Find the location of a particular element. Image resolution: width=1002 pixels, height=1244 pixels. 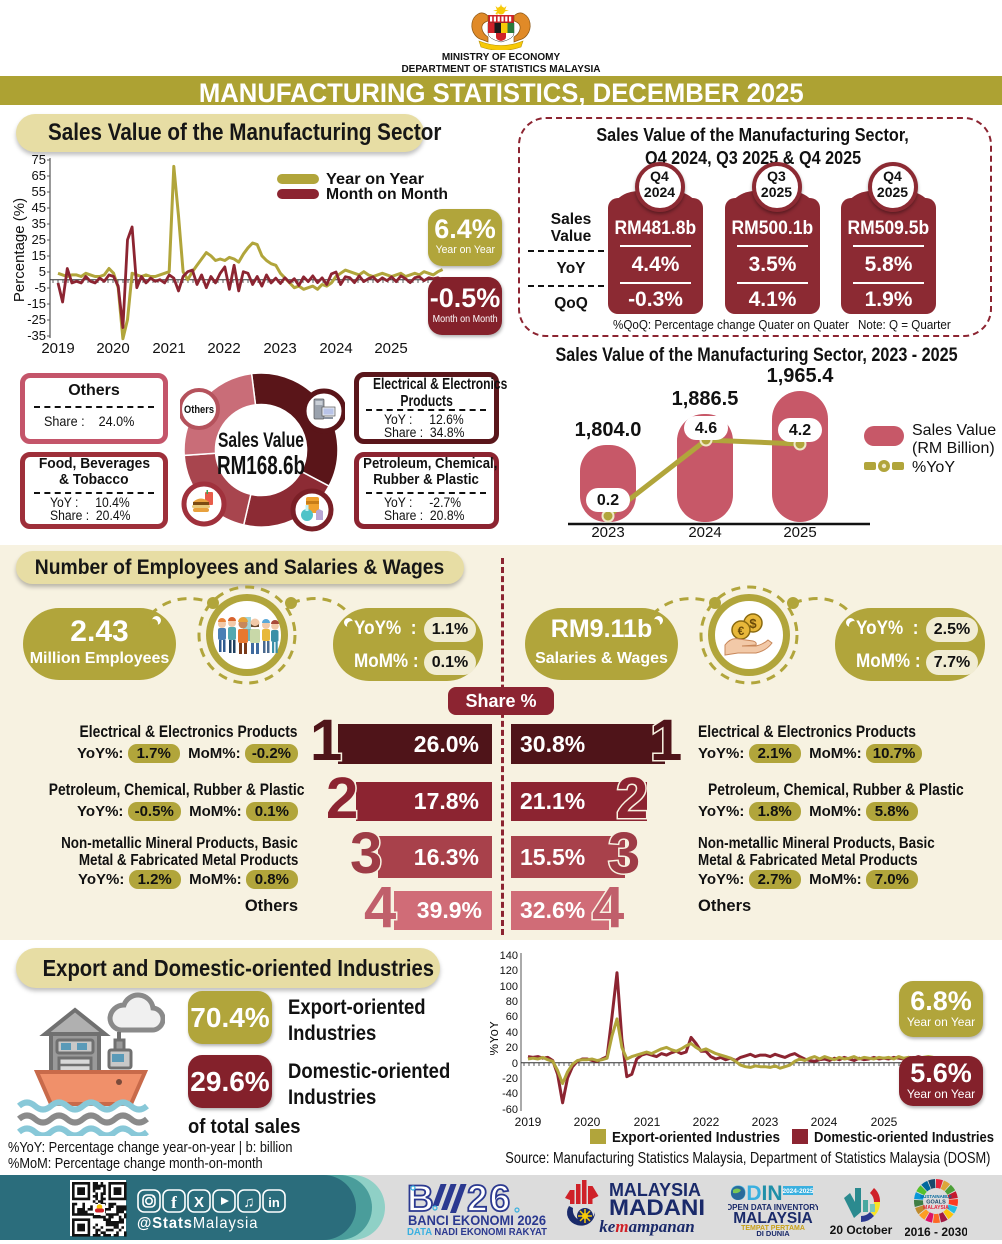

svg-text: 40 is located at coordinates (512, 1033).